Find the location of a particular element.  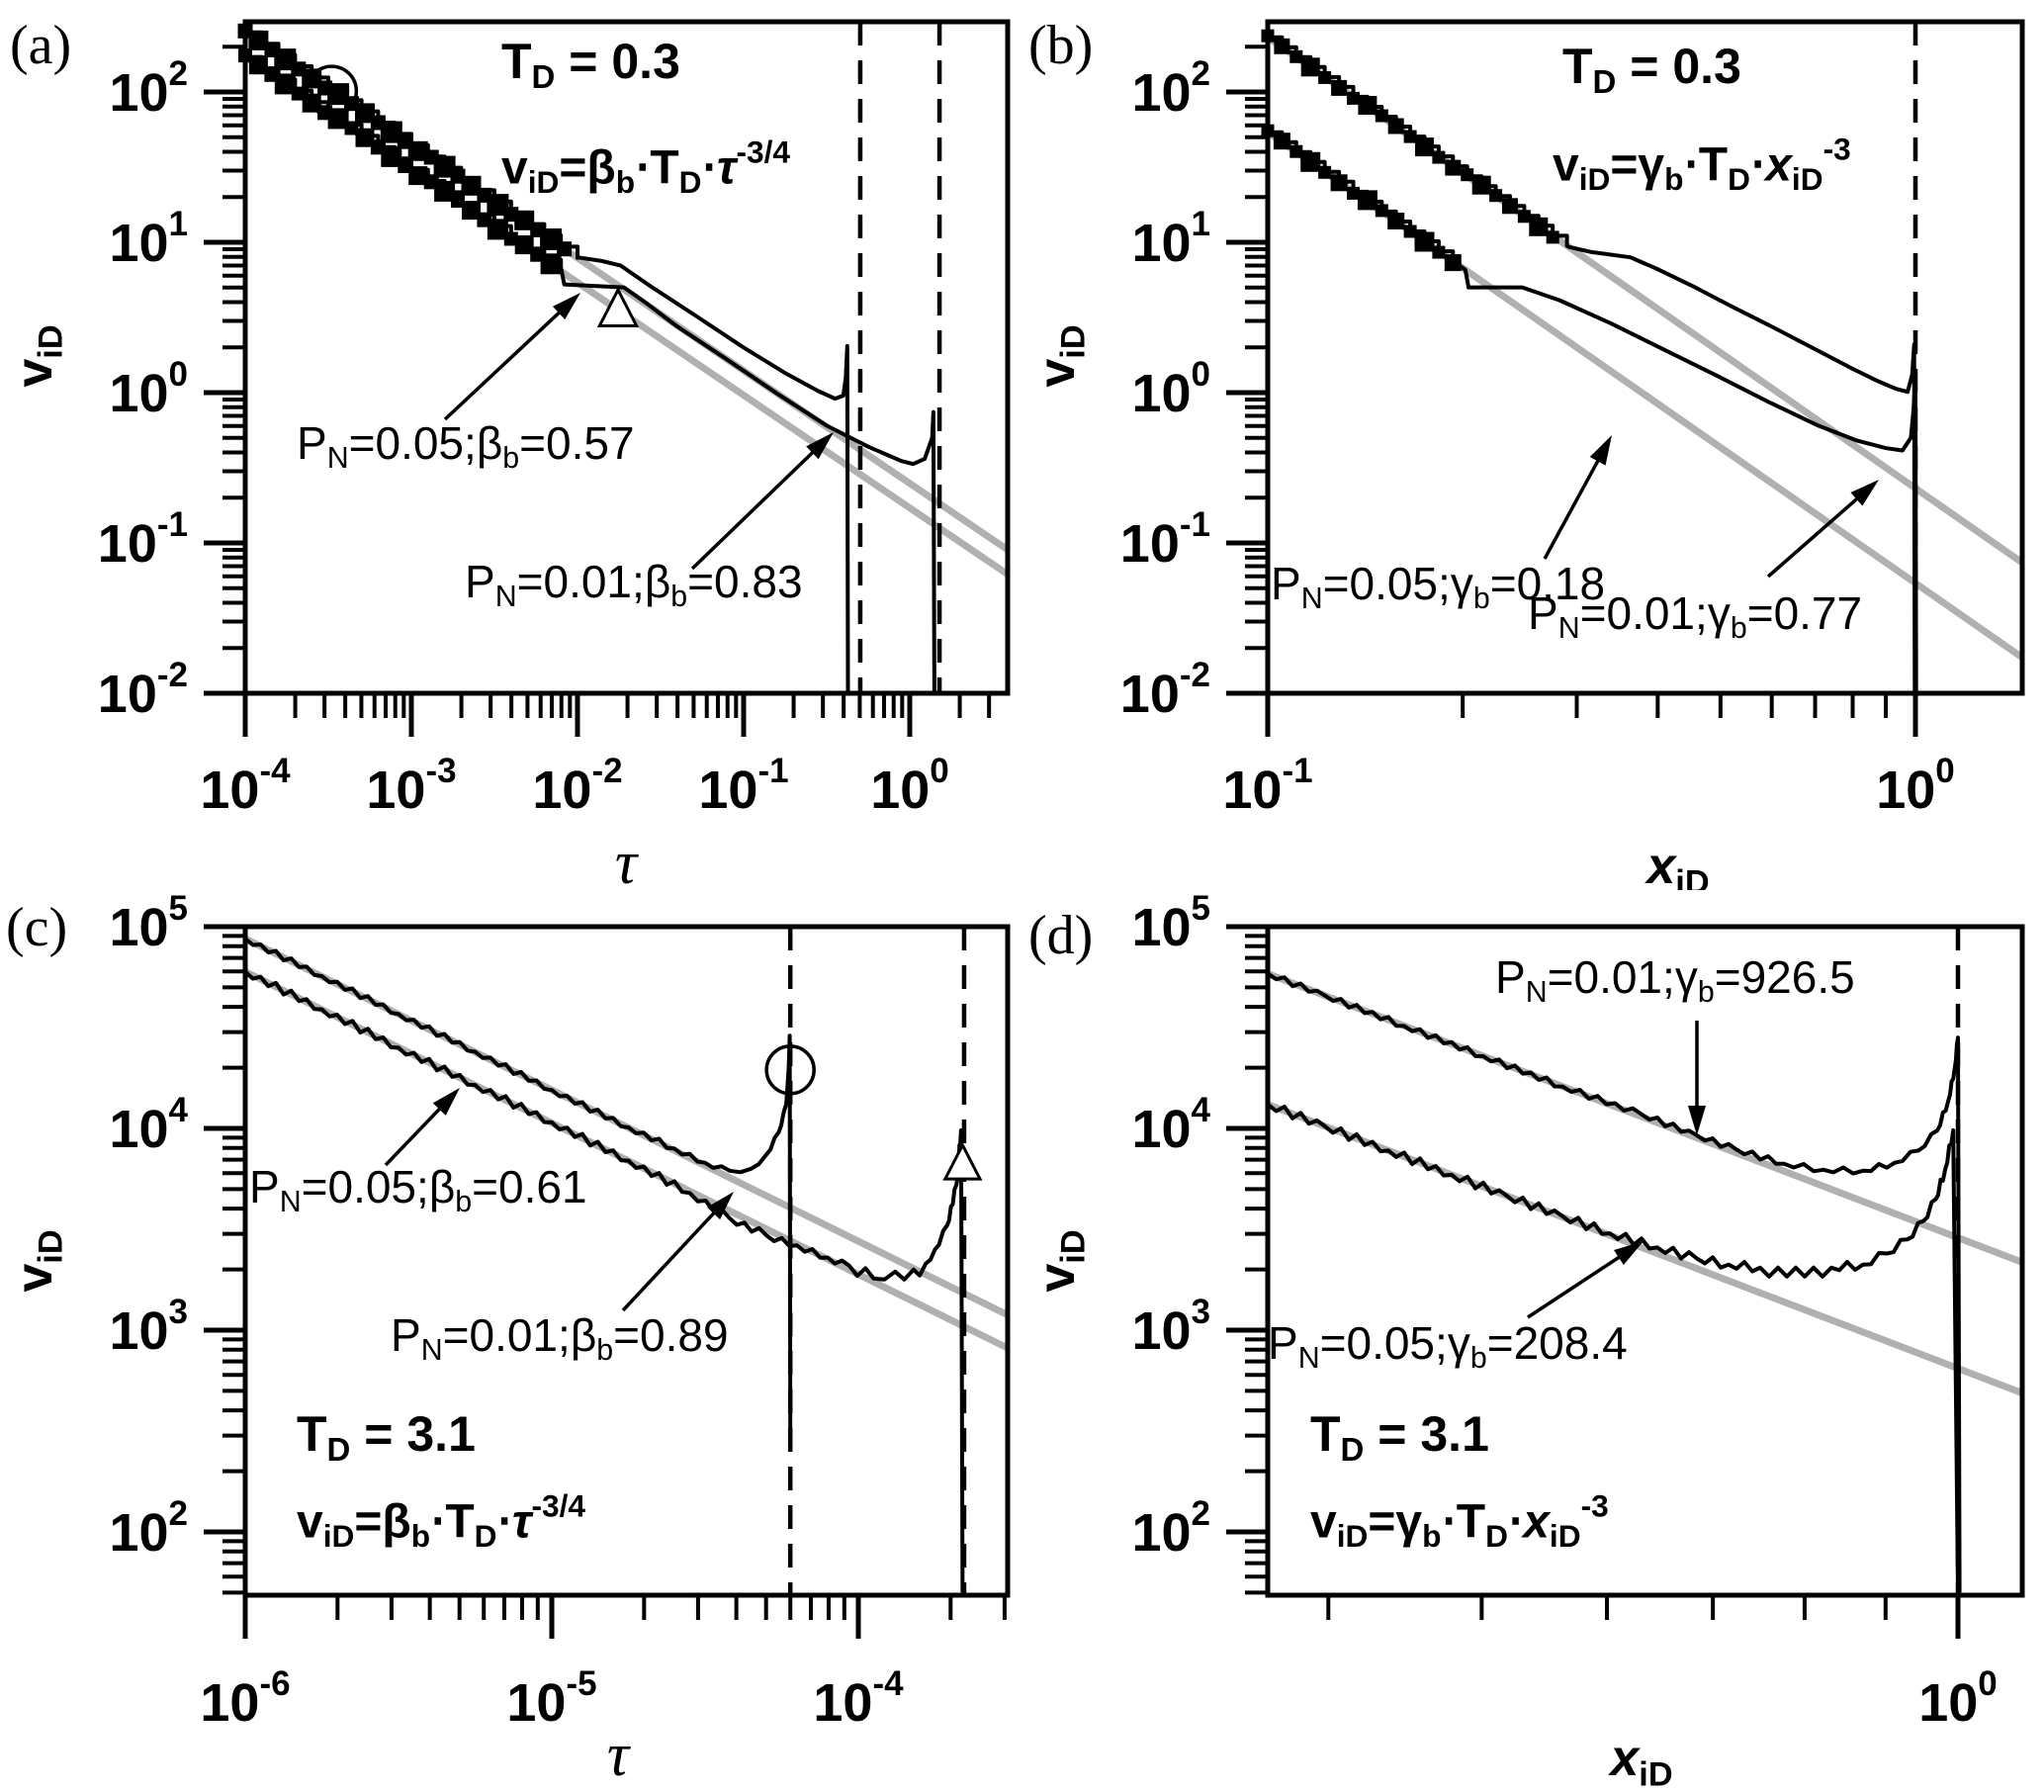

curve-line-pn001 is located at coordinates (518, 1184).